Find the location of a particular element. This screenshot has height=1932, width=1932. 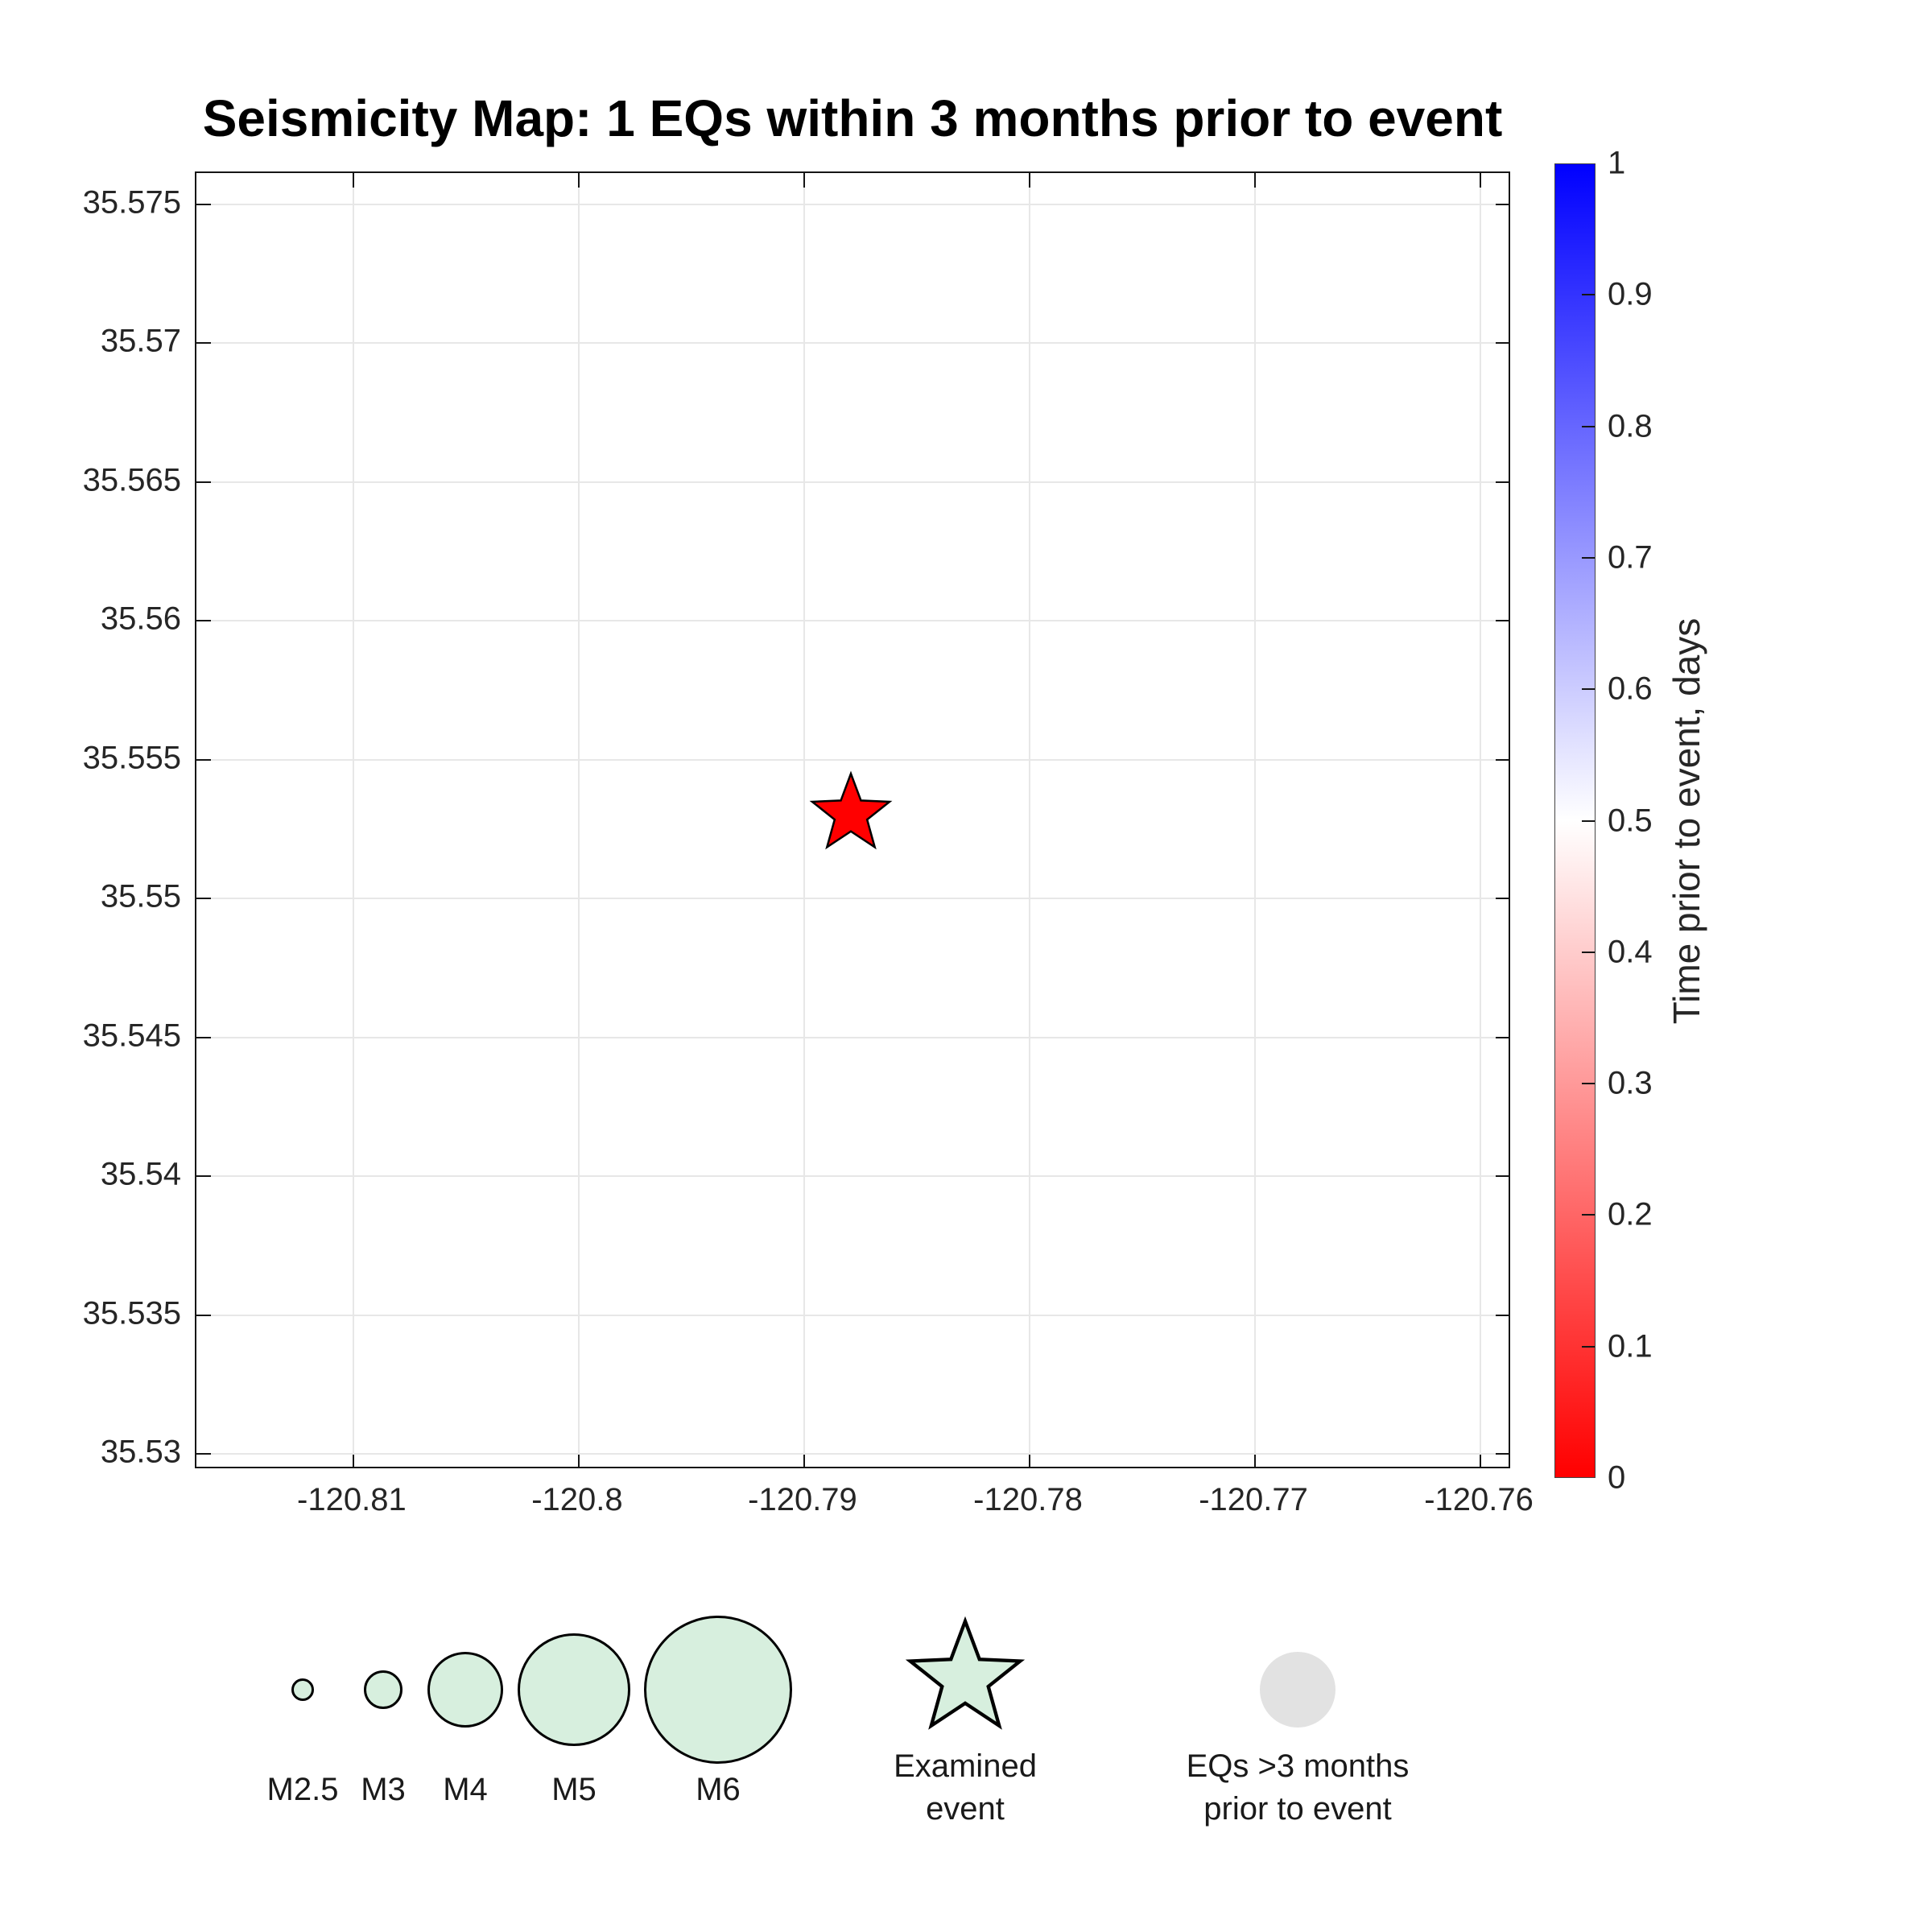

examined-event-marker is located at coordinates (850, 814).